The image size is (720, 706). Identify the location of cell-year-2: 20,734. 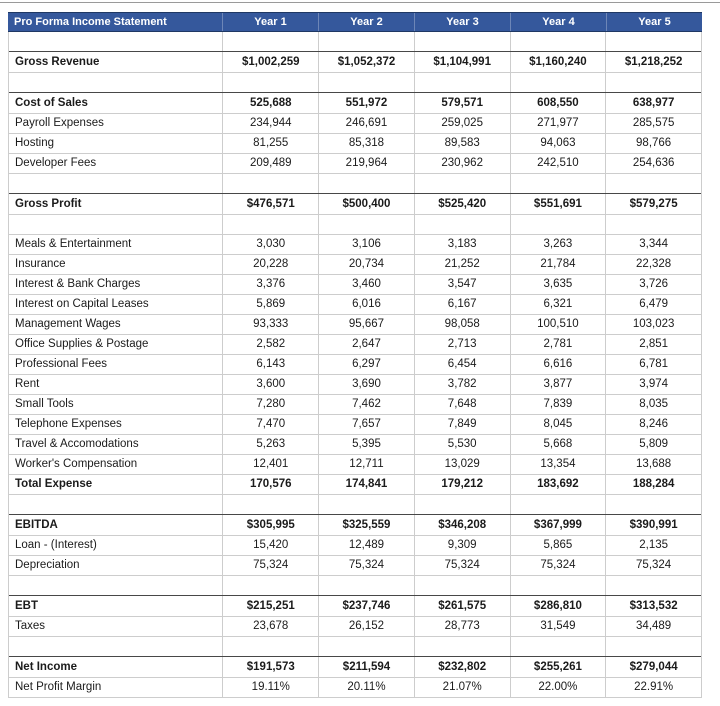
(366, 264).